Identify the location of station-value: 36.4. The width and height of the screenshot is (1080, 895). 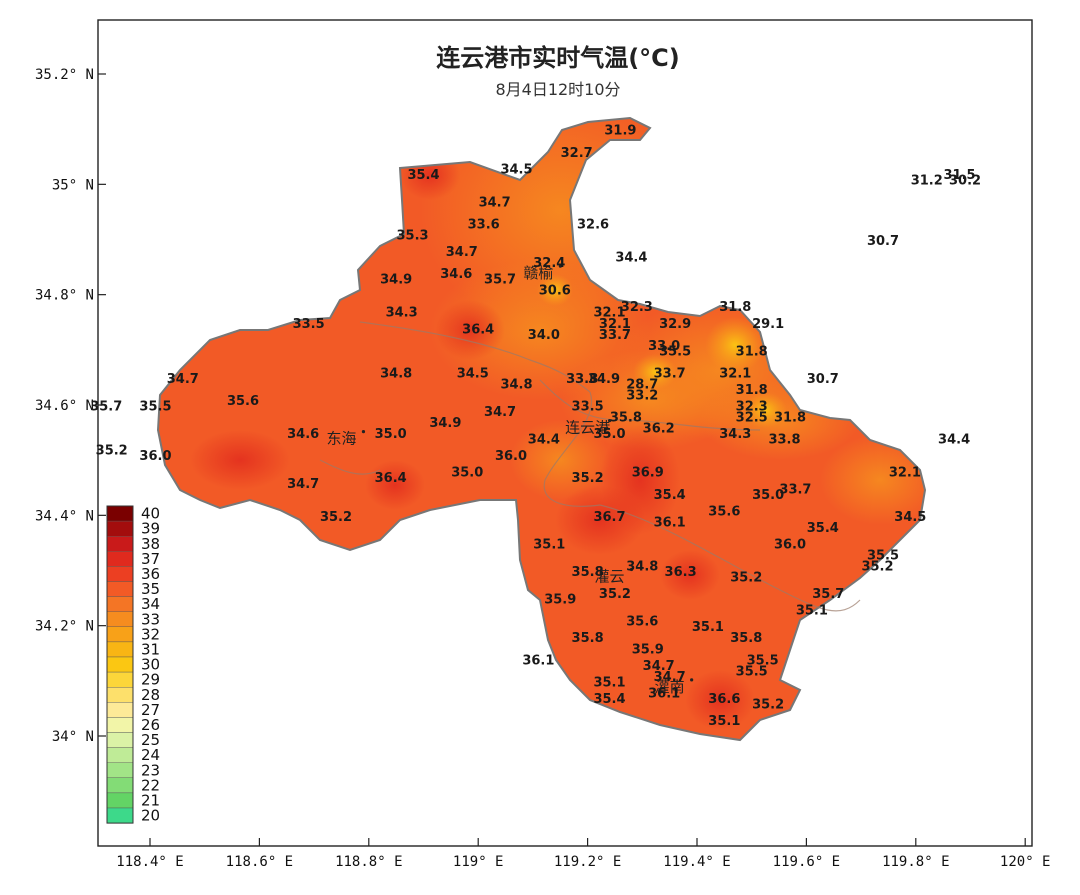
(478, 329).